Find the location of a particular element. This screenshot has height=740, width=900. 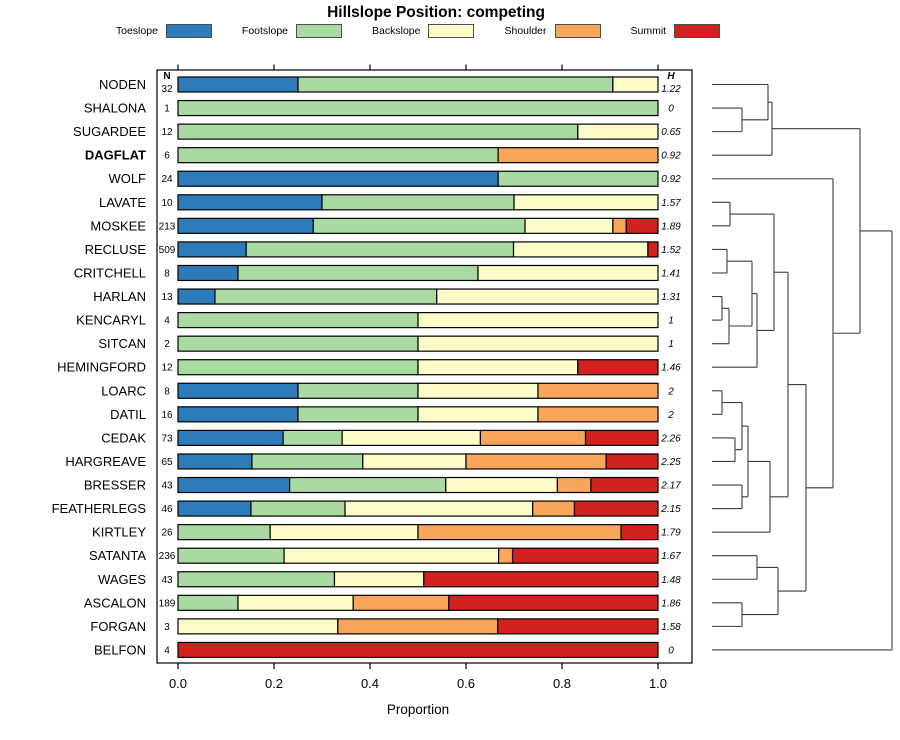

legend-item-summit: Summit is located at coordinates (676, 31).